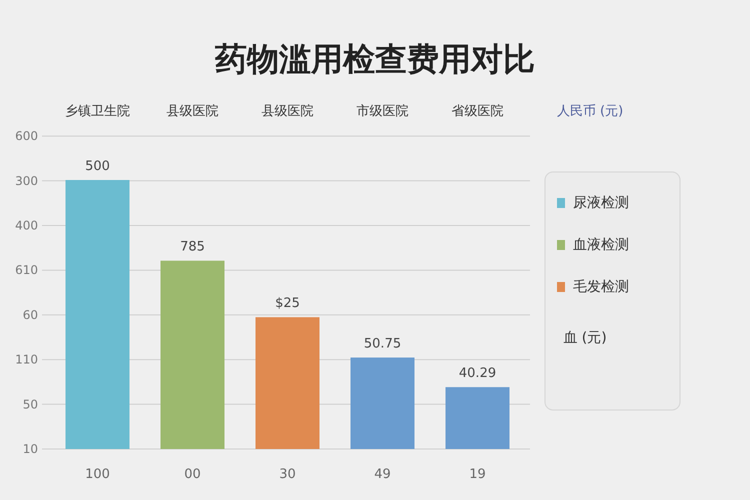 Image resolution: width=750 pixels, height=500 pixels. What do you see at coordinates (30, 404) in the screenshot?
I see `text: 50` at bounding box center [30, 404].